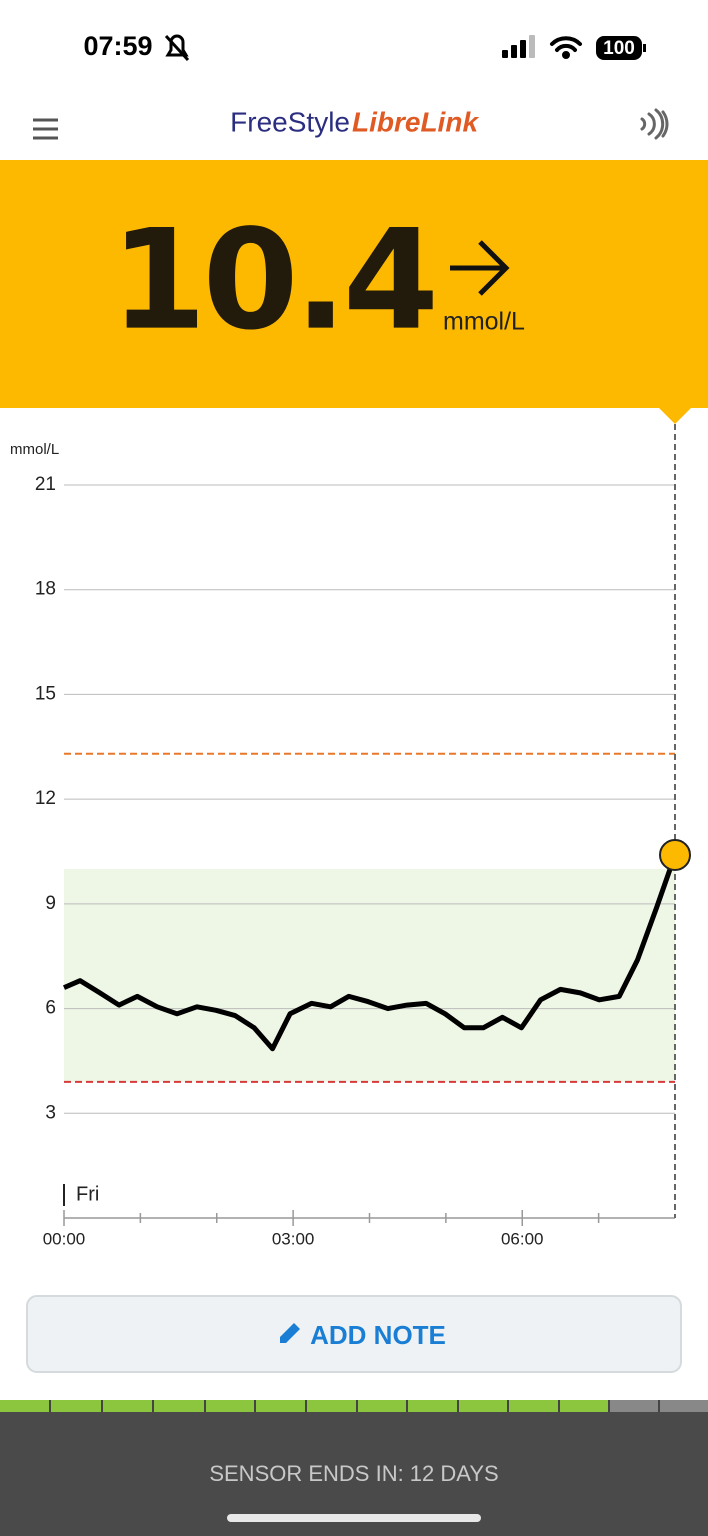 Image resolution: width=708 pixels, height=1536 pixels. What do you see at coordinates (354, 1518) in the screenshot?
I see `home-indicator` at bounding box center [354, 1518].